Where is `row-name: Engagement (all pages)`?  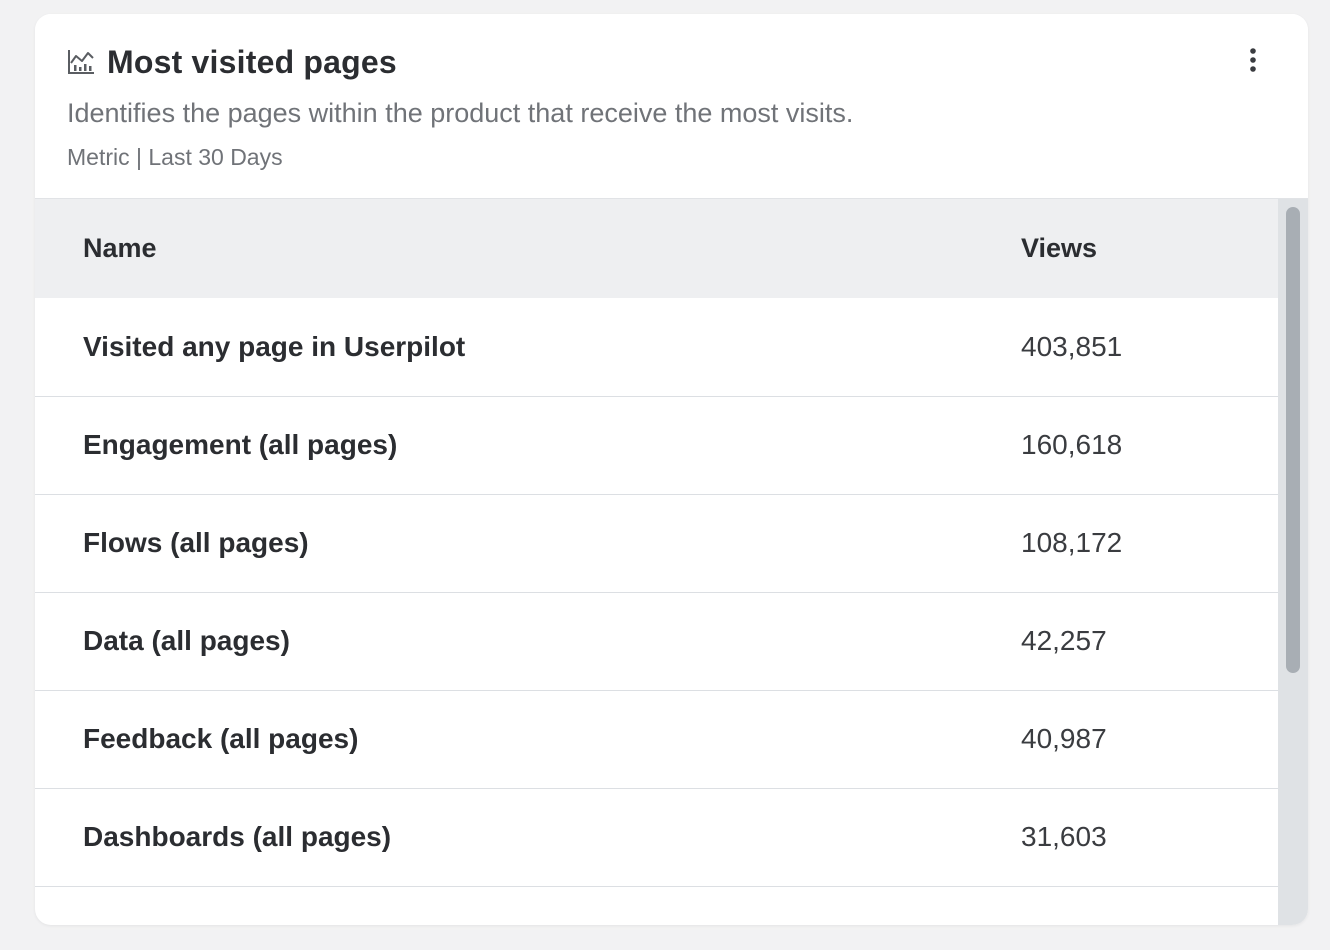
row-name: Engagement (all pages) is located at coordinates (240, 444).